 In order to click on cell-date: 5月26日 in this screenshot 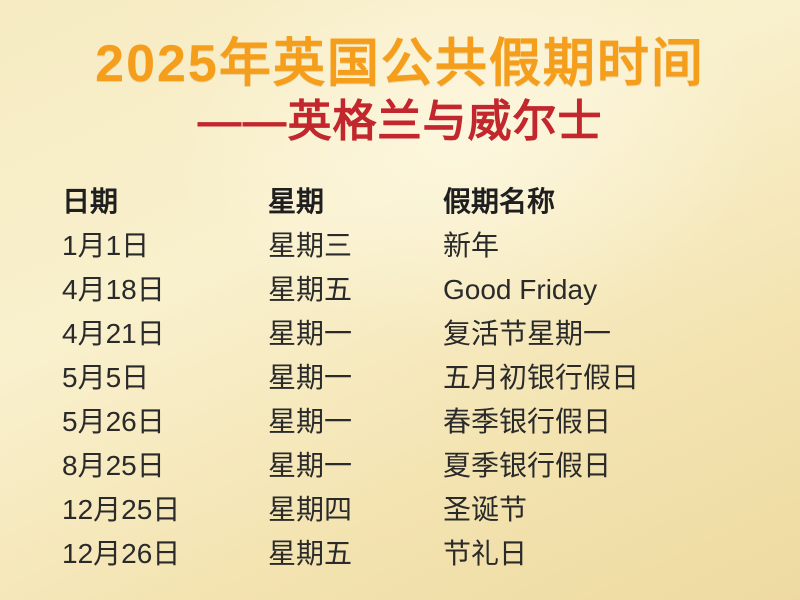, I will do `click(113, 421)`.